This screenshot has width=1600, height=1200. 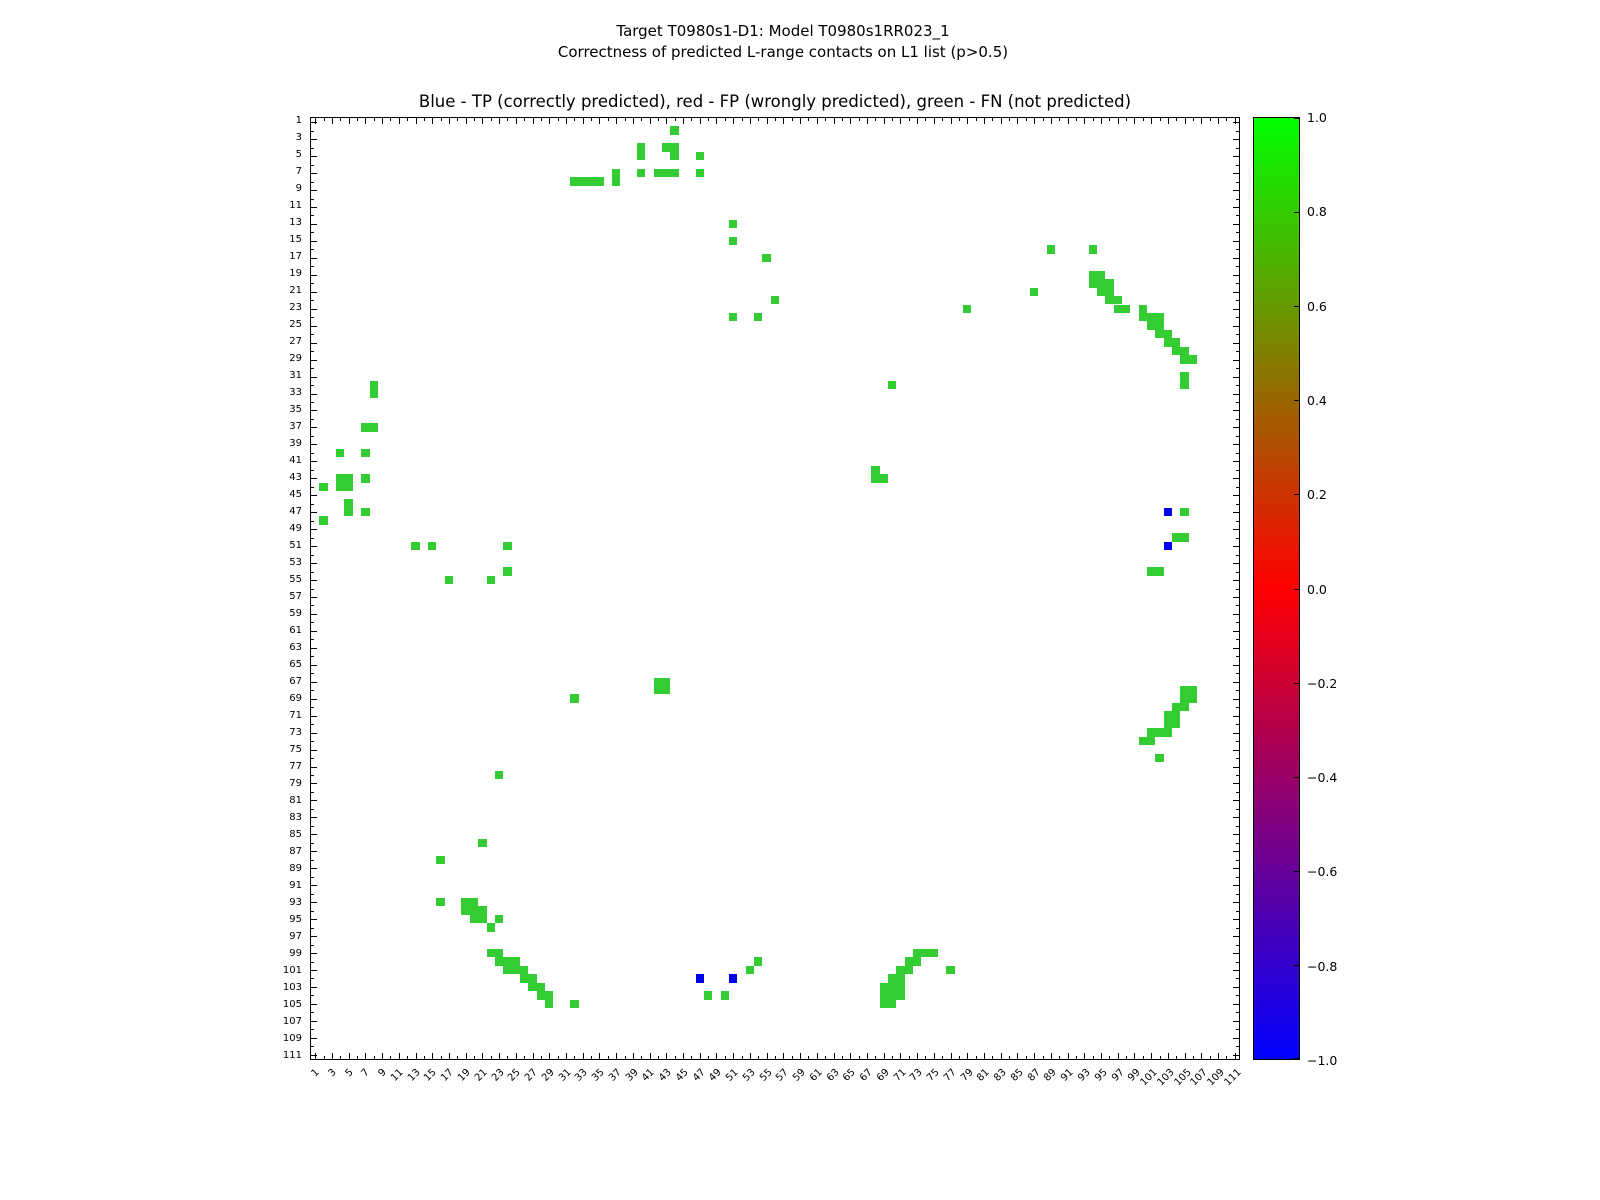 I want to click on y-tick-label: 57, so click(x=295, y=596).